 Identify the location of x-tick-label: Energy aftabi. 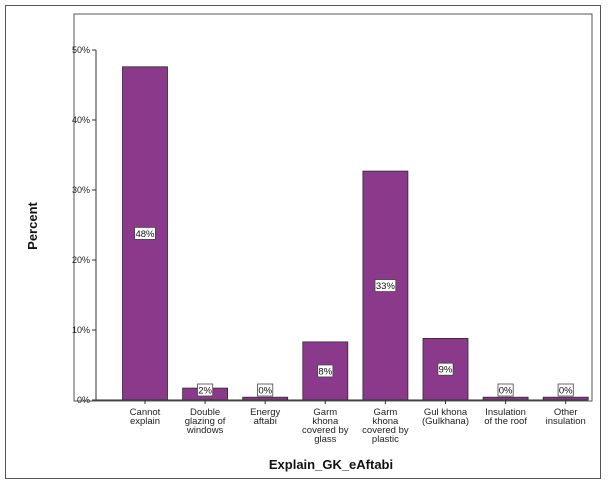
(265, 417).